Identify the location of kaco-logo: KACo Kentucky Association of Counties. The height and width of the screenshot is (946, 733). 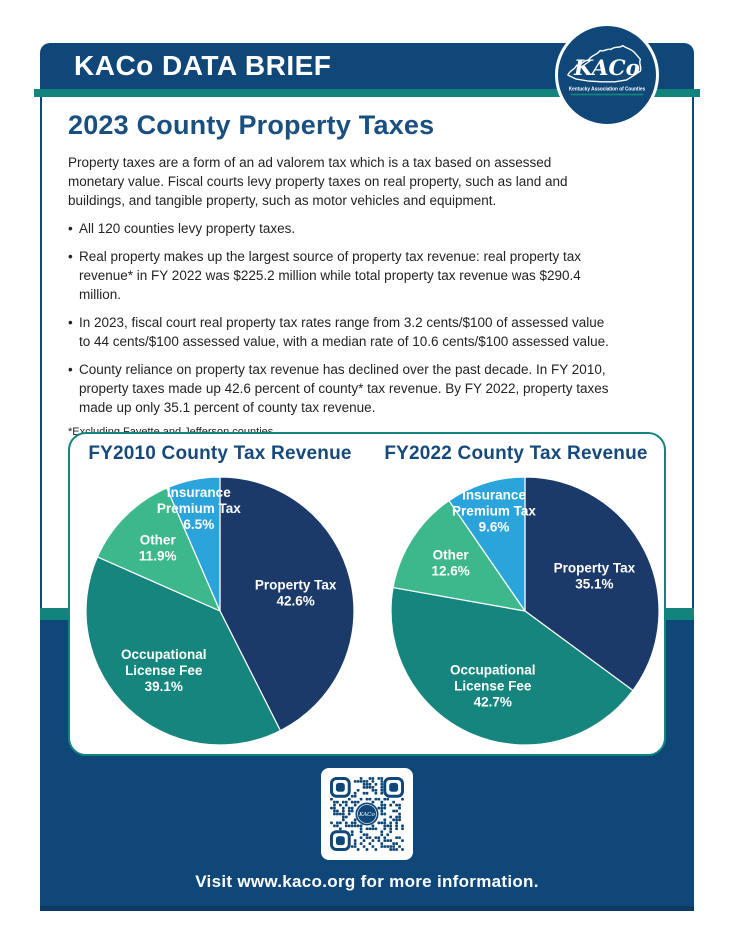
(607, 75).